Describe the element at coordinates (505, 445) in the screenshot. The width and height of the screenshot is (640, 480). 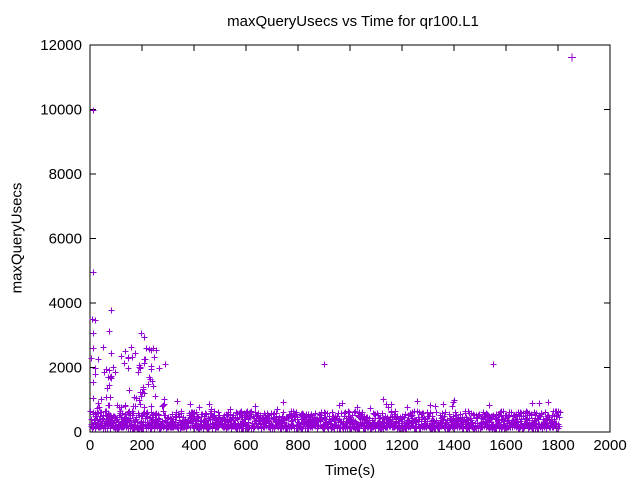
I see `x-tick-label: 1600` at that location.